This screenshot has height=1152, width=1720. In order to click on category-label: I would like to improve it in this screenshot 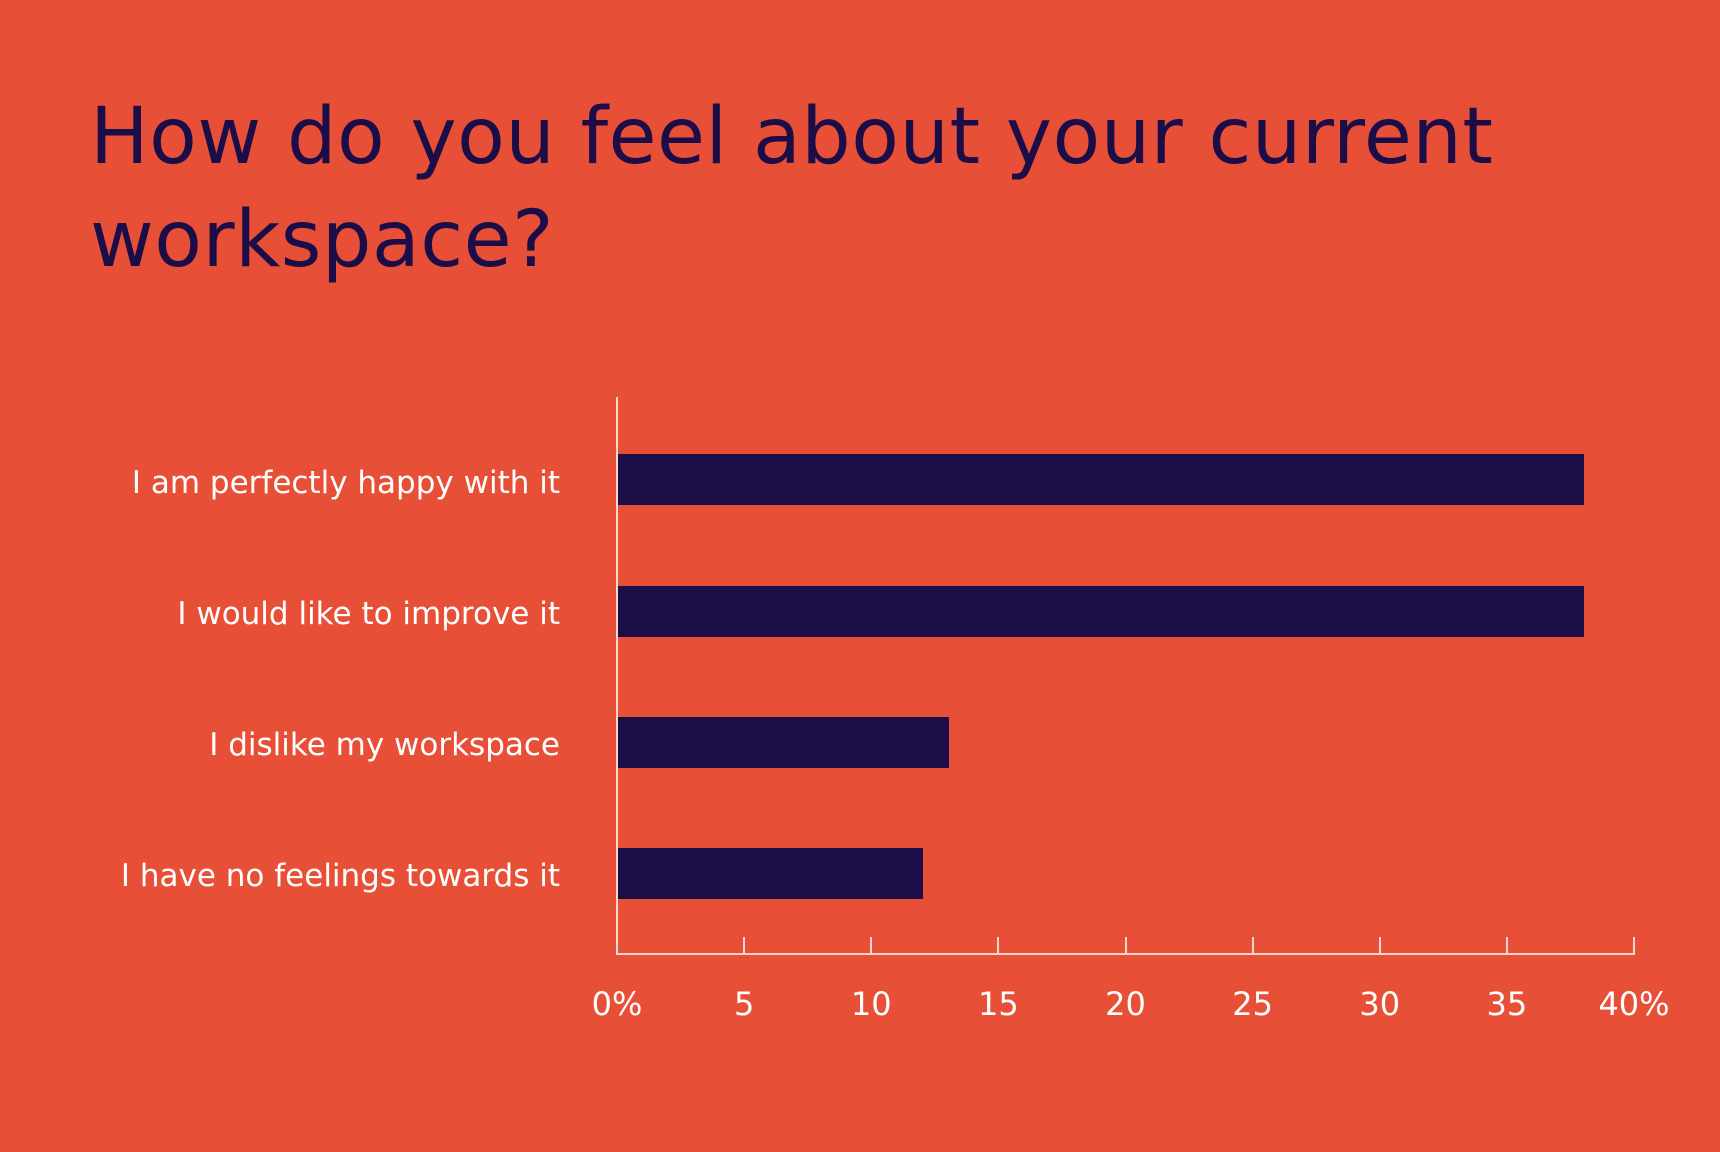, I will do `click(368, 614)`.